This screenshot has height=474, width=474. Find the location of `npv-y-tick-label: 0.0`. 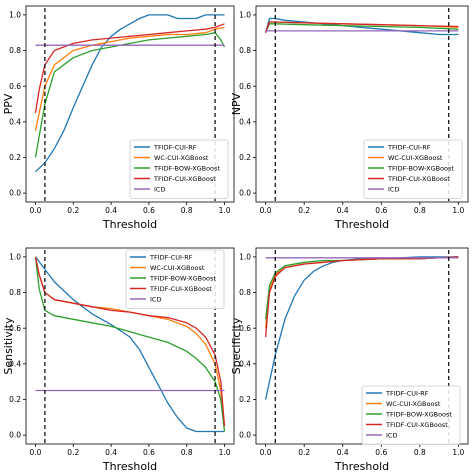

npv-y-tick-label: 0.0 is located at coordinates (245, 193).